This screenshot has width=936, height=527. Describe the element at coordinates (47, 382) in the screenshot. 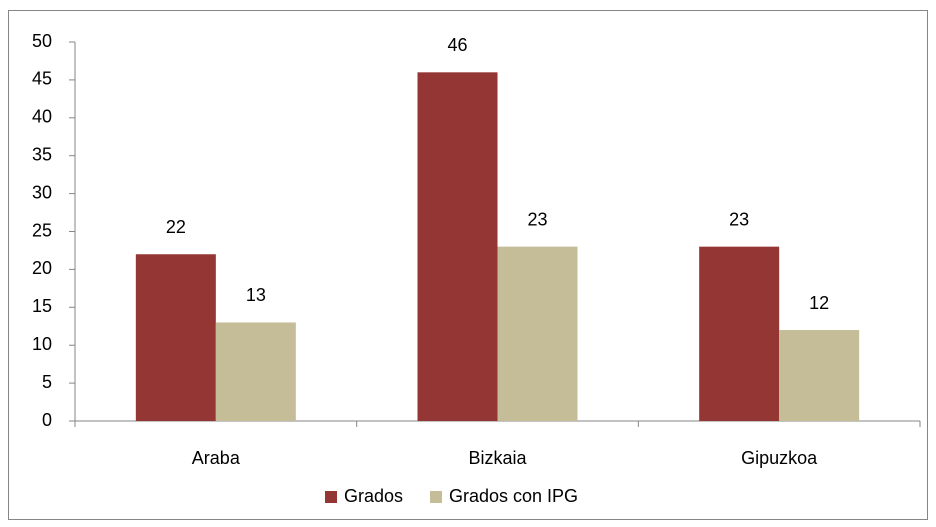

I see `y-tick-label: 5` at that location.